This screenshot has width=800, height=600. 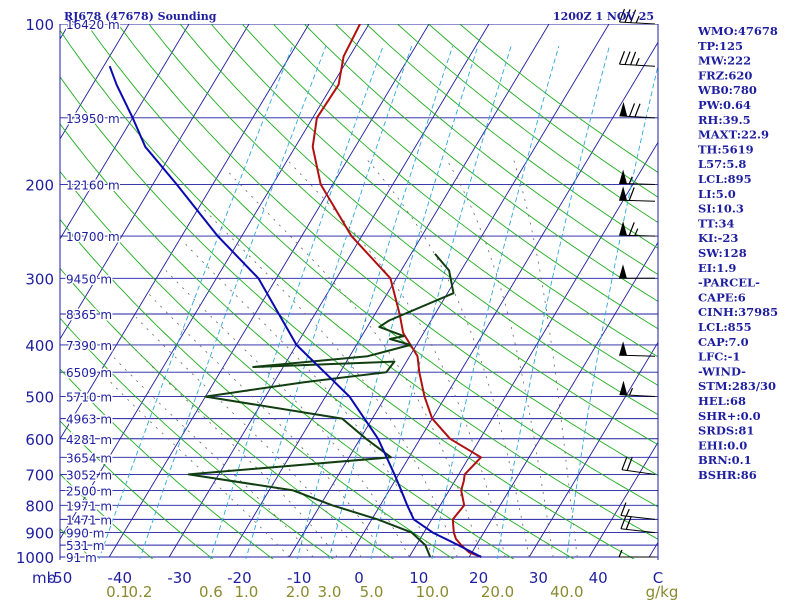 I want to click on mixing-ratio-tick-label: 3.0, so click(x=330, y=591).